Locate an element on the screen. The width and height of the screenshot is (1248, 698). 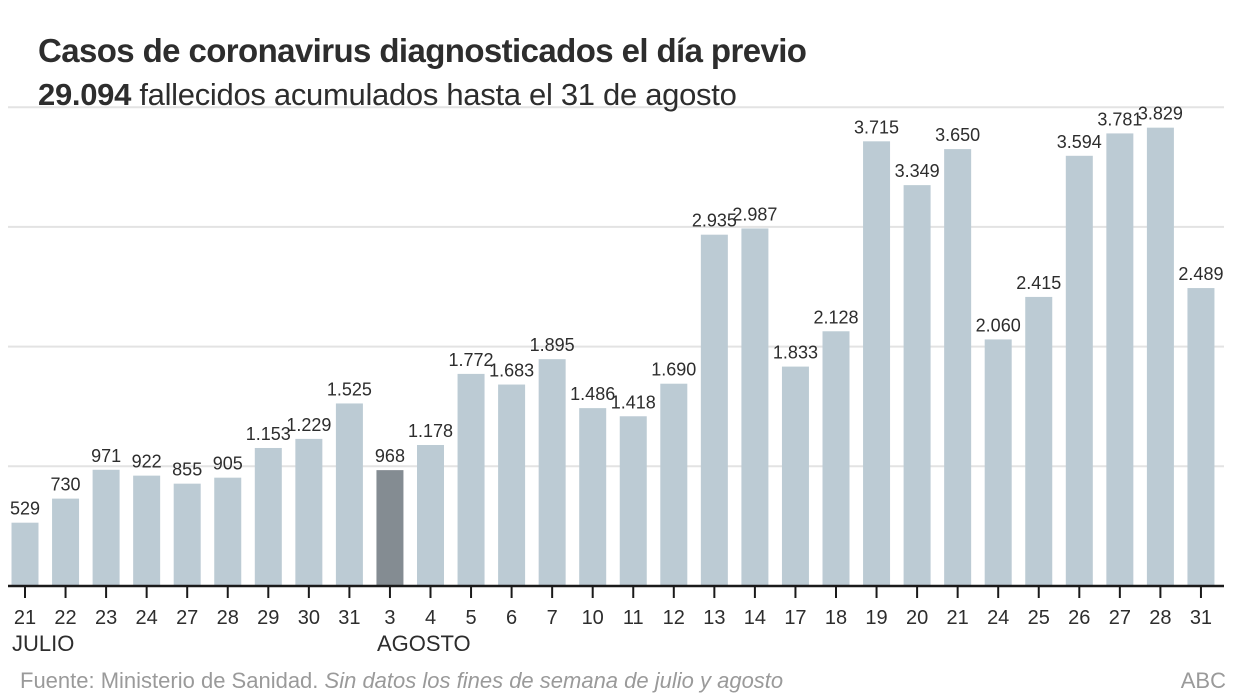
x-tick-label: 18 is located at coordinates (836, 618).